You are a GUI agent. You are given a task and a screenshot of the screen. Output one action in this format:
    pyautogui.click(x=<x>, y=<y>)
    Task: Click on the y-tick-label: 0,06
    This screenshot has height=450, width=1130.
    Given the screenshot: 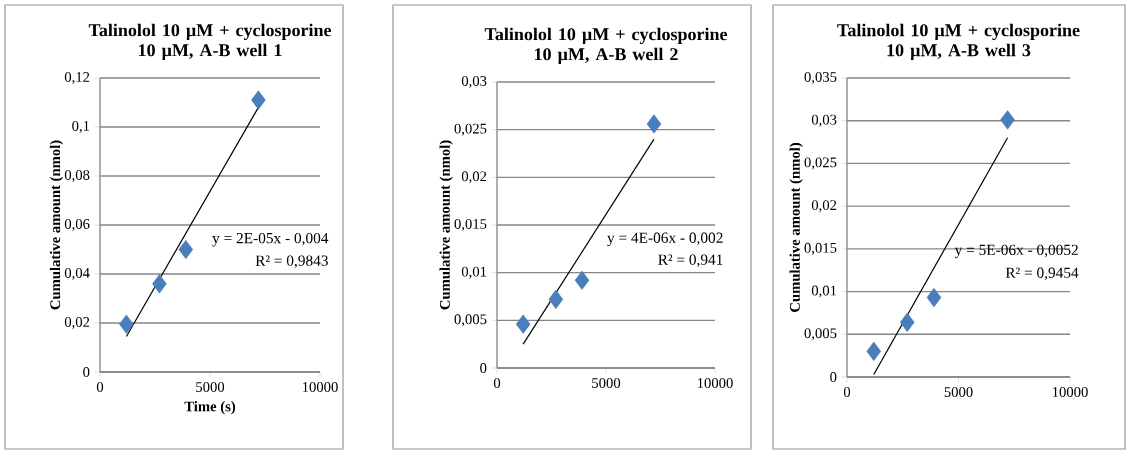 What is the action you would take?
    pyautogui.click(x=77, y=225)
    